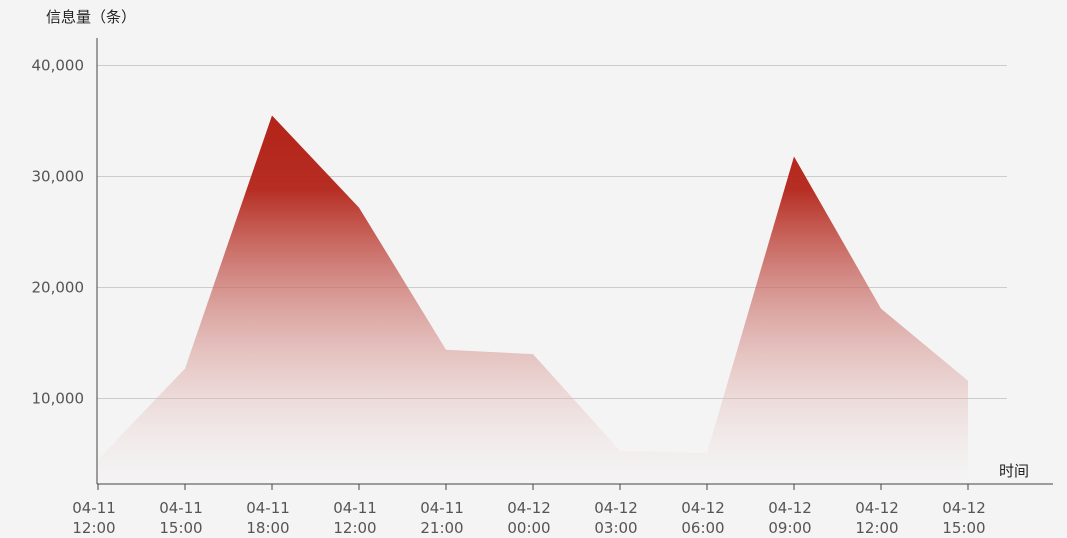  What do you see at coordinates (1014, 471) in the screenshot?
I see `x-axis-title: 时间` at bounding box center [1014, 471].